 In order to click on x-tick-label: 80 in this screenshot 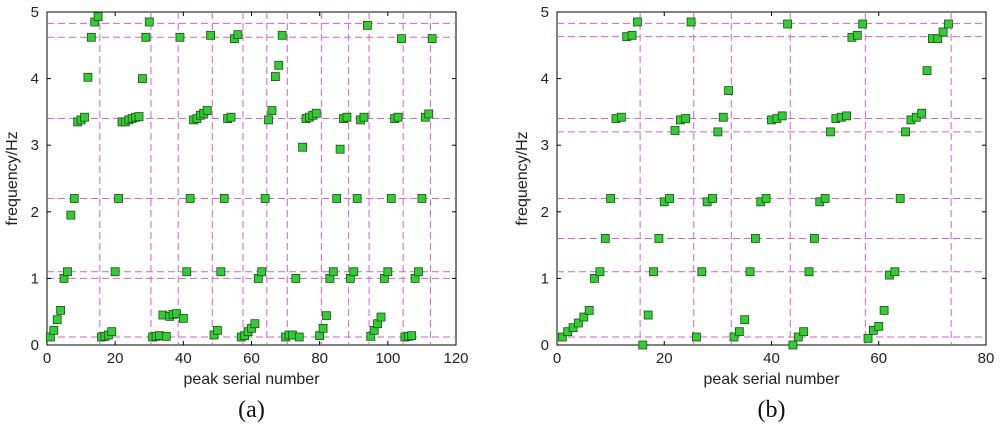, I will do `click(319, 358)`.